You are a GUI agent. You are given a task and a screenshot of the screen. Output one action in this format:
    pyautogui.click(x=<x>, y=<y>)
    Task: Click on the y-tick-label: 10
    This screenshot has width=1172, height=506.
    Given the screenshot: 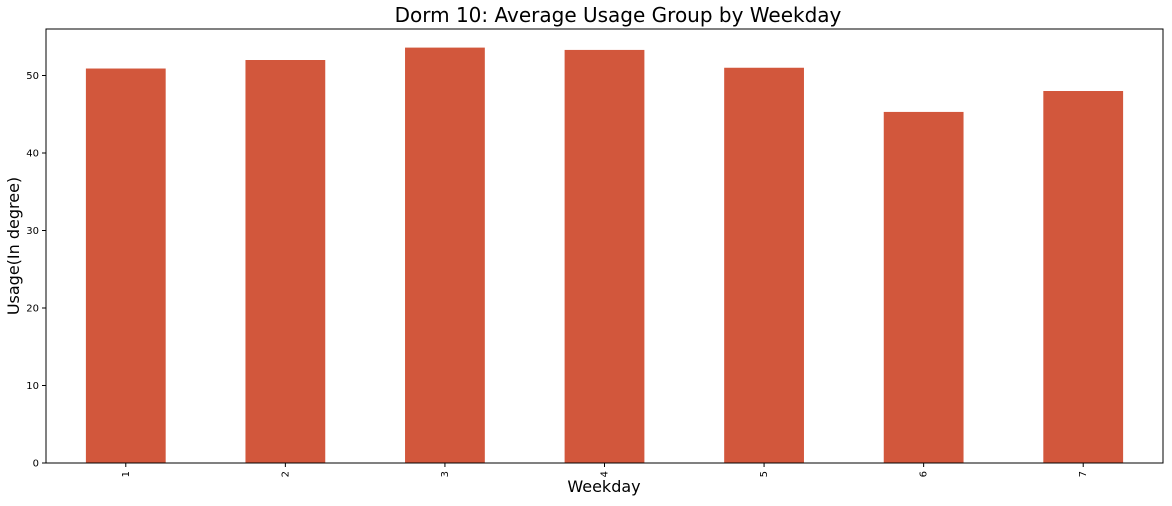 What is the action you would take?
    pyautogui.click(x=32, y=386)
    